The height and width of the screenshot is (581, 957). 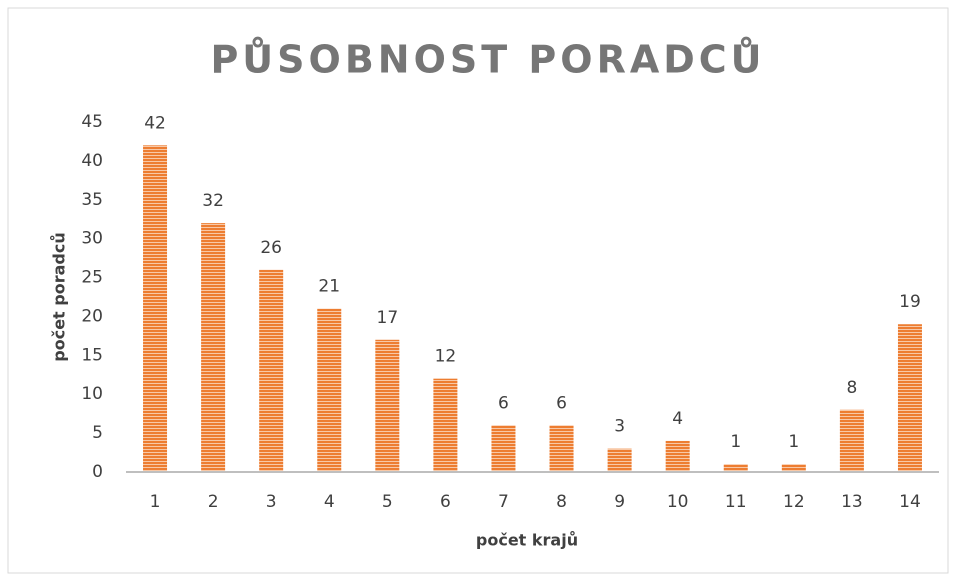 What do you see at coordinates (619, 502) in the screenshot?
I see `x-tick-label: 9` at bounding box center [619, 502].